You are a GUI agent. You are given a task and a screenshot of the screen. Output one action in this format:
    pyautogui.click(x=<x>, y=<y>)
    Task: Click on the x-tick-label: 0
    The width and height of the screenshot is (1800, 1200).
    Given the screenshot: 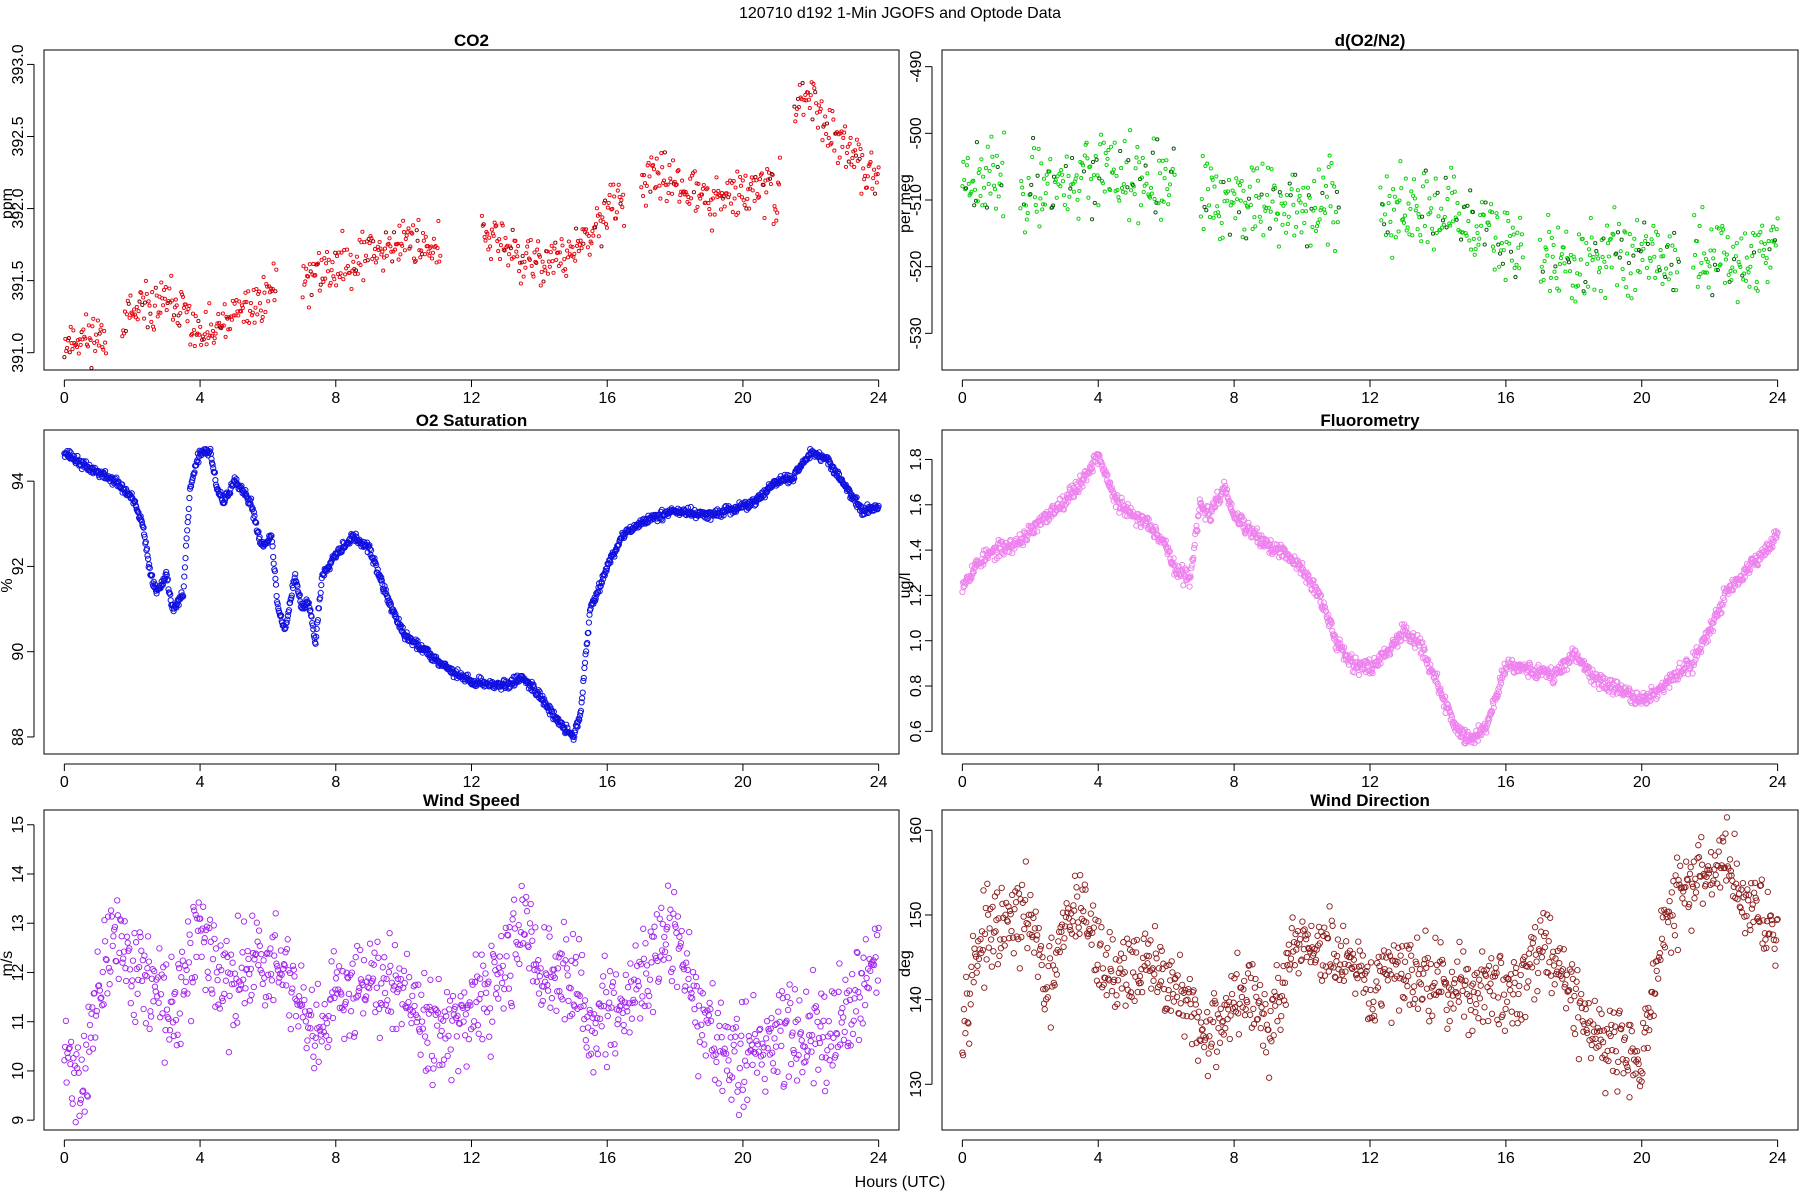 What is the action you would take?
    pyautogui.click(x=962, y=398)
    